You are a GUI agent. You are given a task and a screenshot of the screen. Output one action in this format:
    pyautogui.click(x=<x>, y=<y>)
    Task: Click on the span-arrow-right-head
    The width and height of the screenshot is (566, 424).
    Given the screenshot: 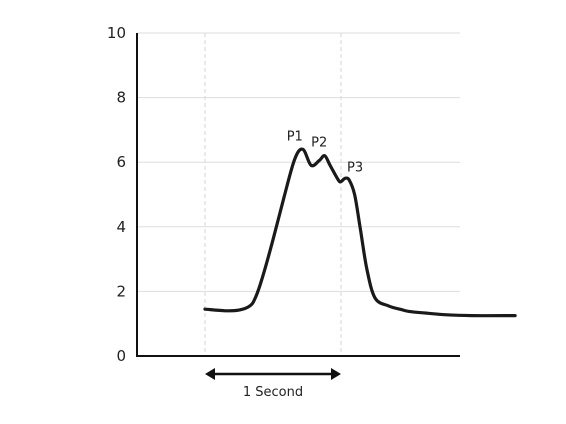 What is the action you would take?
    pyautogui.click(x=336, y=374)
    